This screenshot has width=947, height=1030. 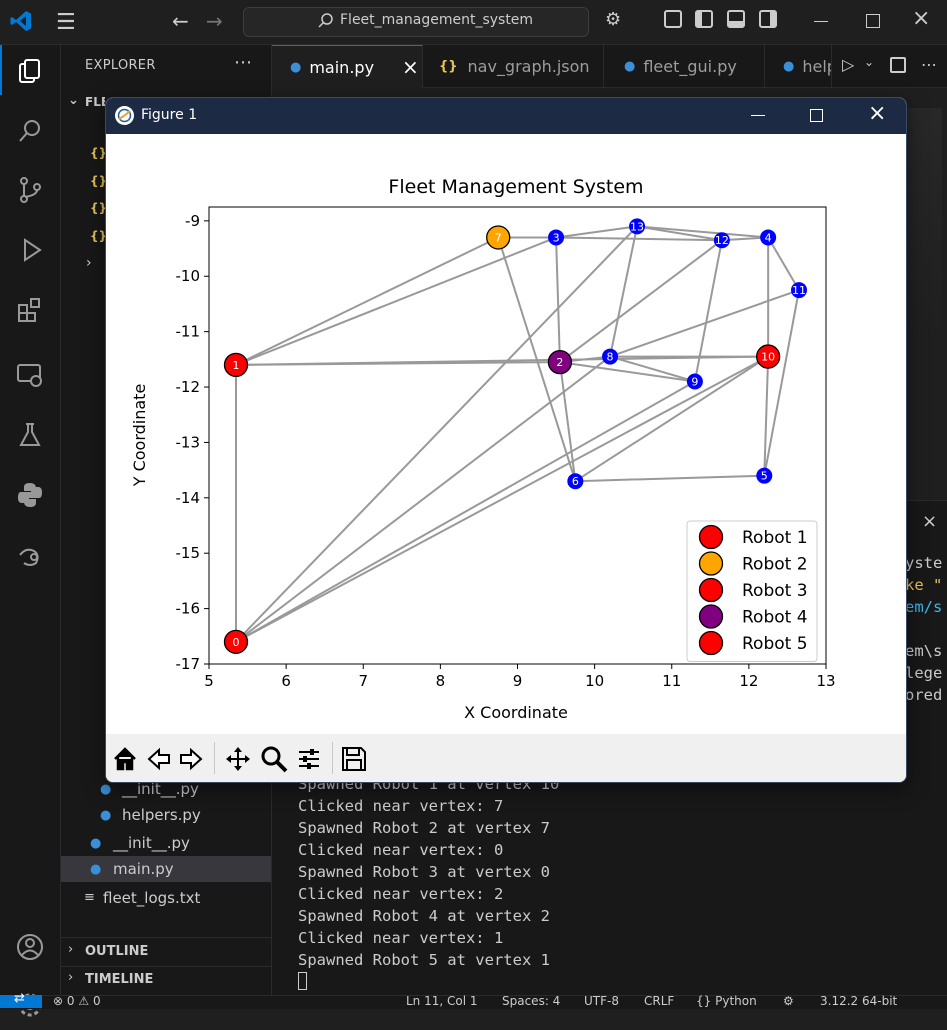 What do you see at coordinates (274, 759) in the screenshot?
I see `zoom-icon` at bounding box center [274, 759].